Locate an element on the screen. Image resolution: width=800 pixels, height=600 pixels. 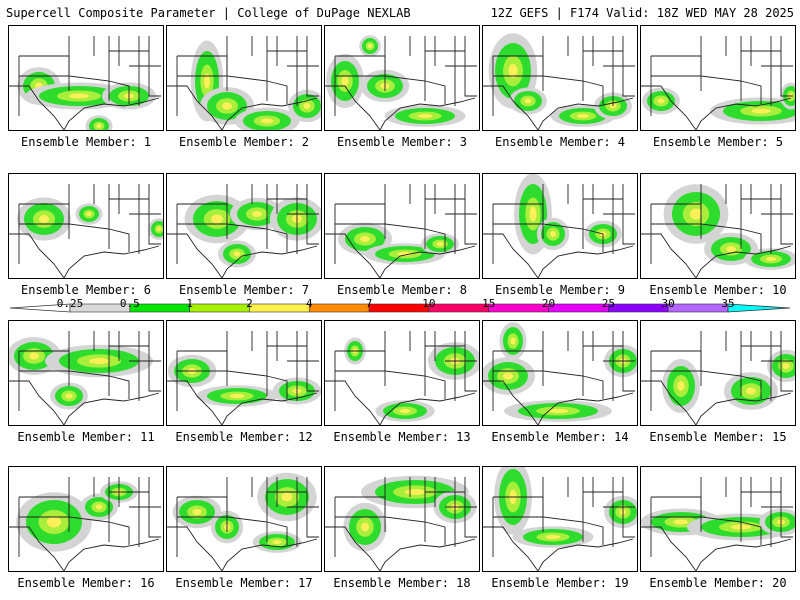
ensemble-member-label: Ensemble Member: 4 is located at coordinates (560, 142).